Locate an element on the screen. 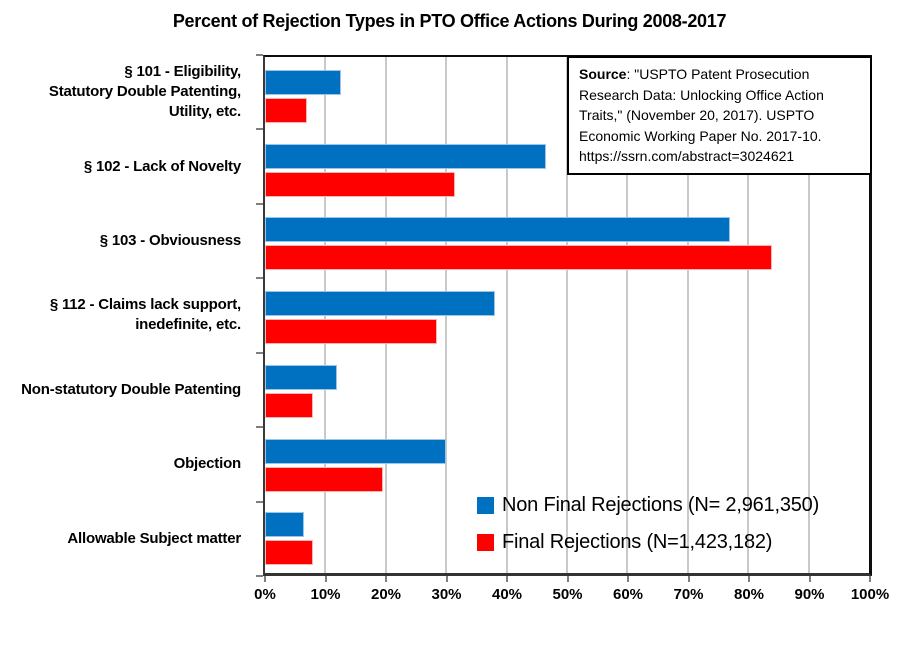 The width and height of the screenshot is (899, 652). x-tick-label: 40% is located at coordinates (507, 594).